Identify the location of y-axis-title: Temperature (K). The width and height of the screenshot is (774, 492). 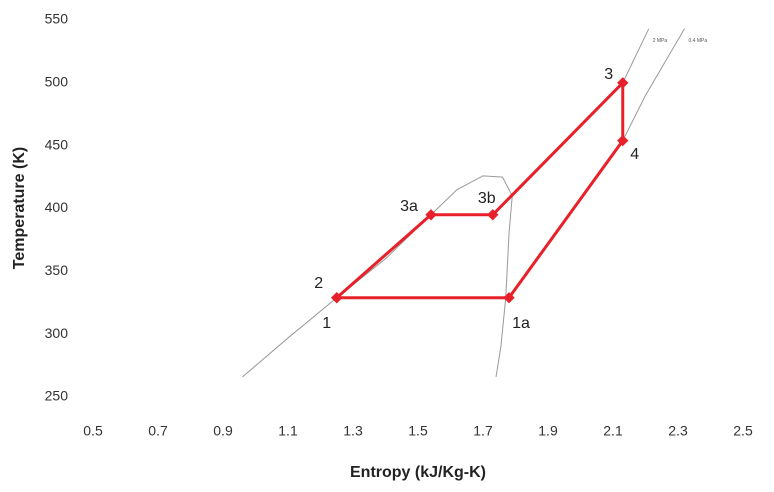
(19, 208).